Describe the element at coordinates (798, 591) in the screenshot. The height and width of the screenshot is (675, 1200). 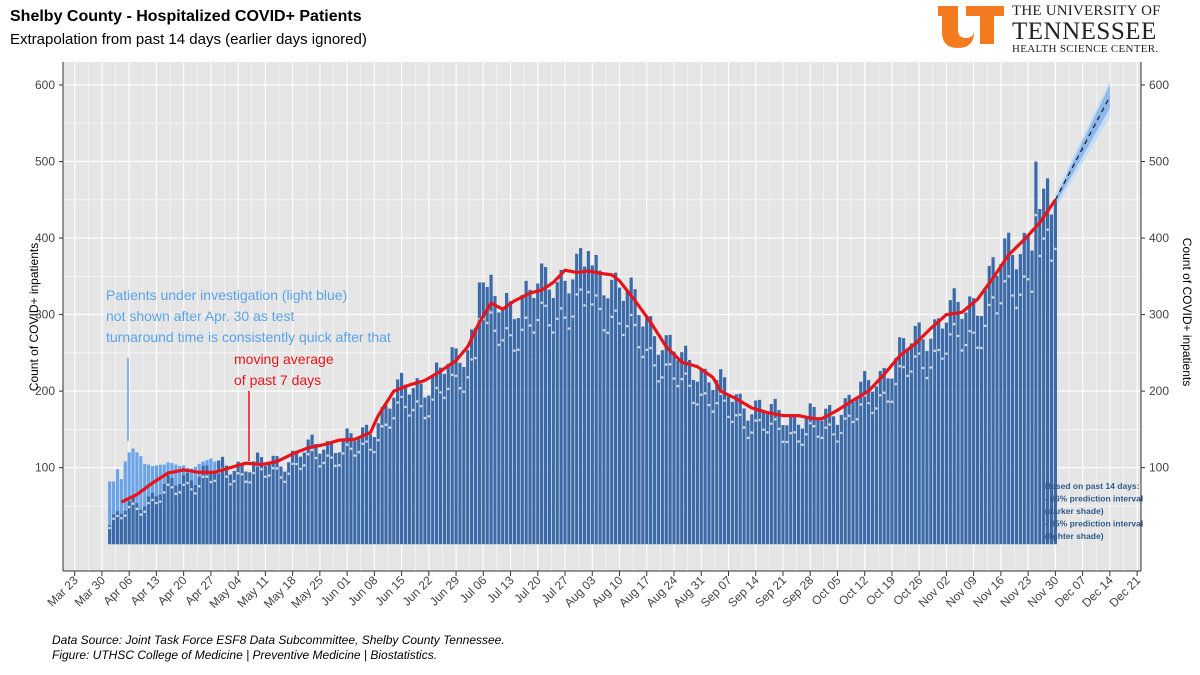
I see `x-tick-label: Sep 28` at that location.